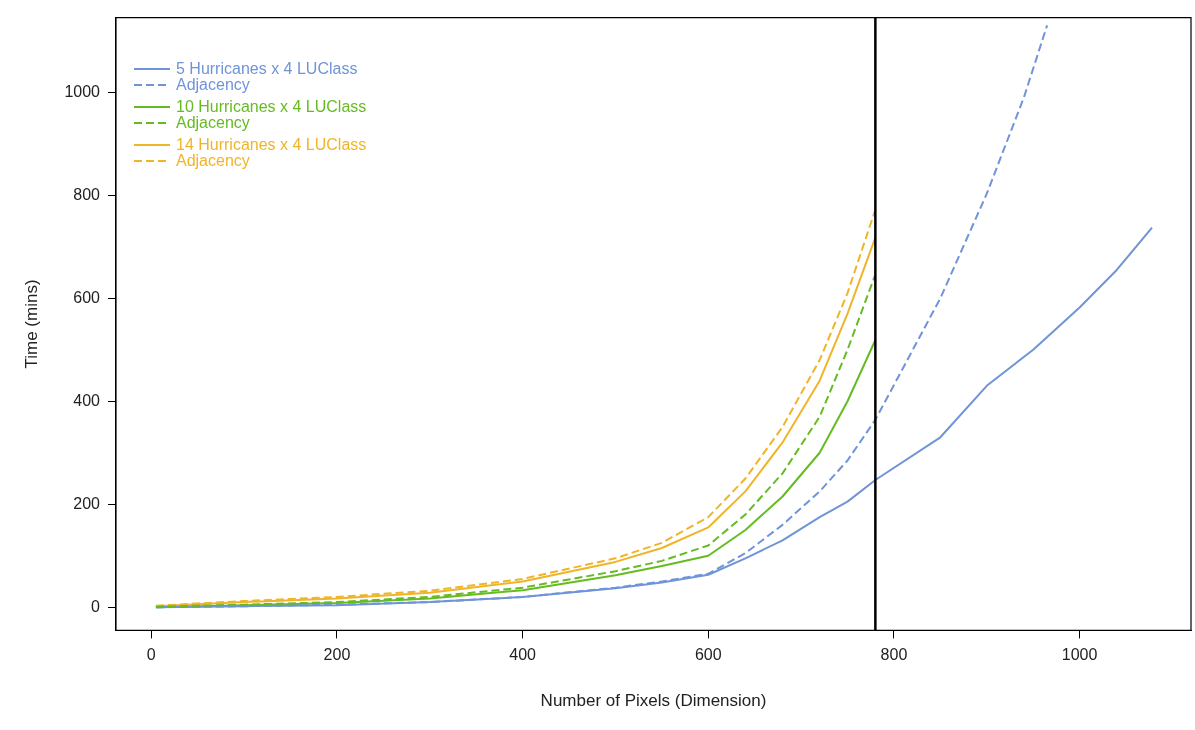 This screenshot has height=730, width=1195. What do you see at coordinates (87, 400) in the screenshot?
I see `y-tick-label: 400` at bounding box center [87, 400].